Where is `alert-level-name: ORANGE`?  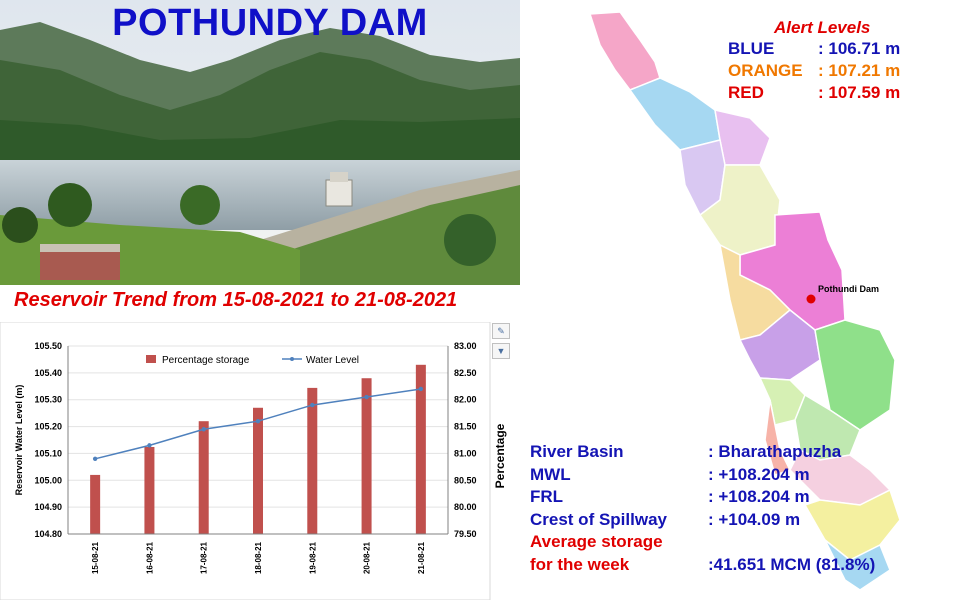
alert-level-name: ORANGE is located at coordinates (765, 70).